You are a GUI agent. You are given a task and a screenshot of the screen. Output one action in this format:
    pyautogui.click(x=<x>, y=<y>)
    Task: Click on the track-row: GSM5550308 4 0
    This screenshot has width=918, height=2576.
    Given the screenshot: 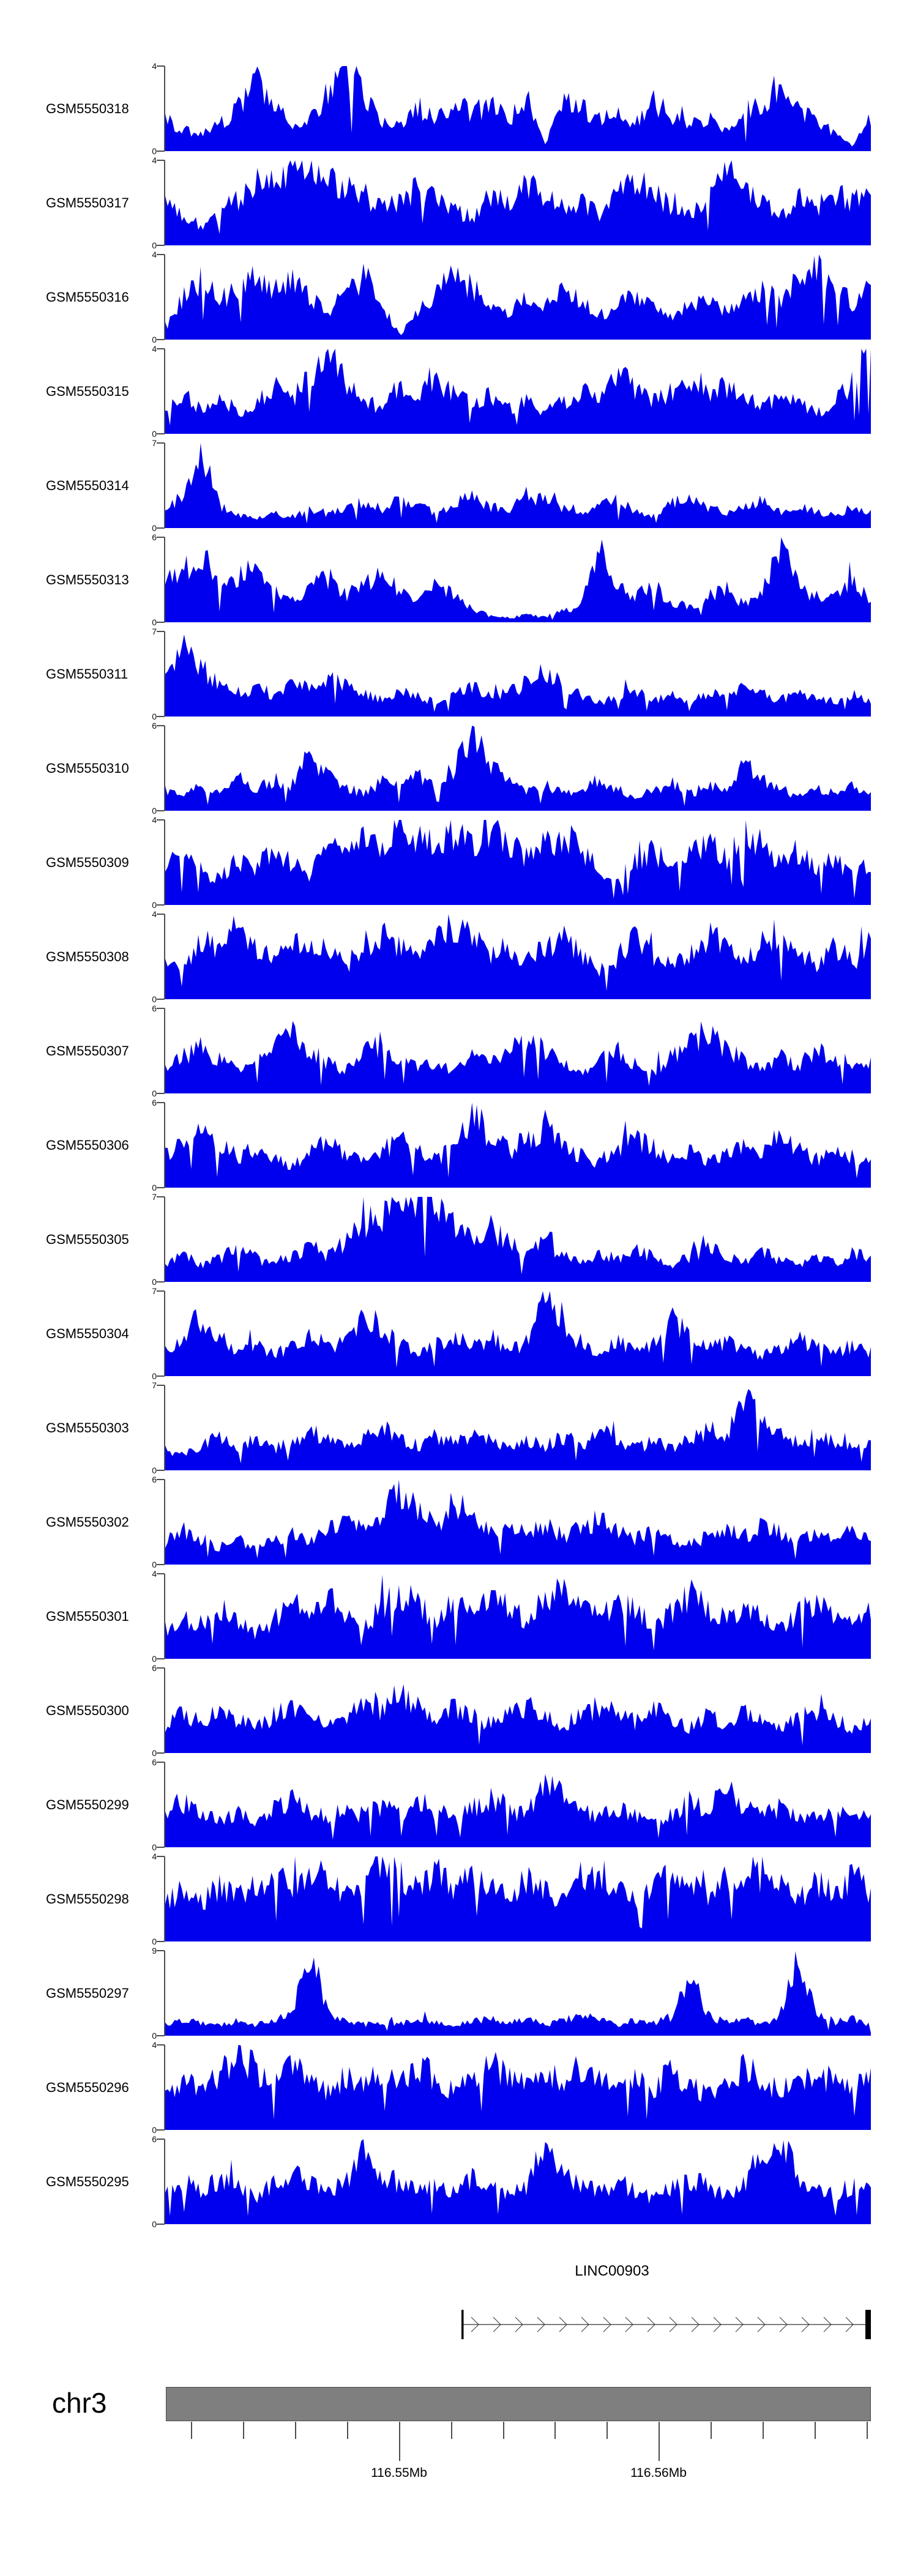 What is the action you would take?
    pyautogui.click(x=459, y=957)
    